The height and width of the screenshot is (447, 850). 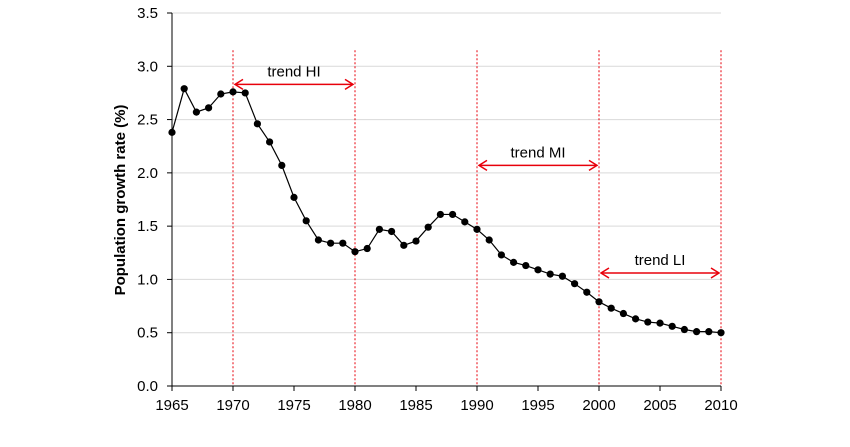 I want to click on trend-annotation: trend HI, so click(x=294, y=77).